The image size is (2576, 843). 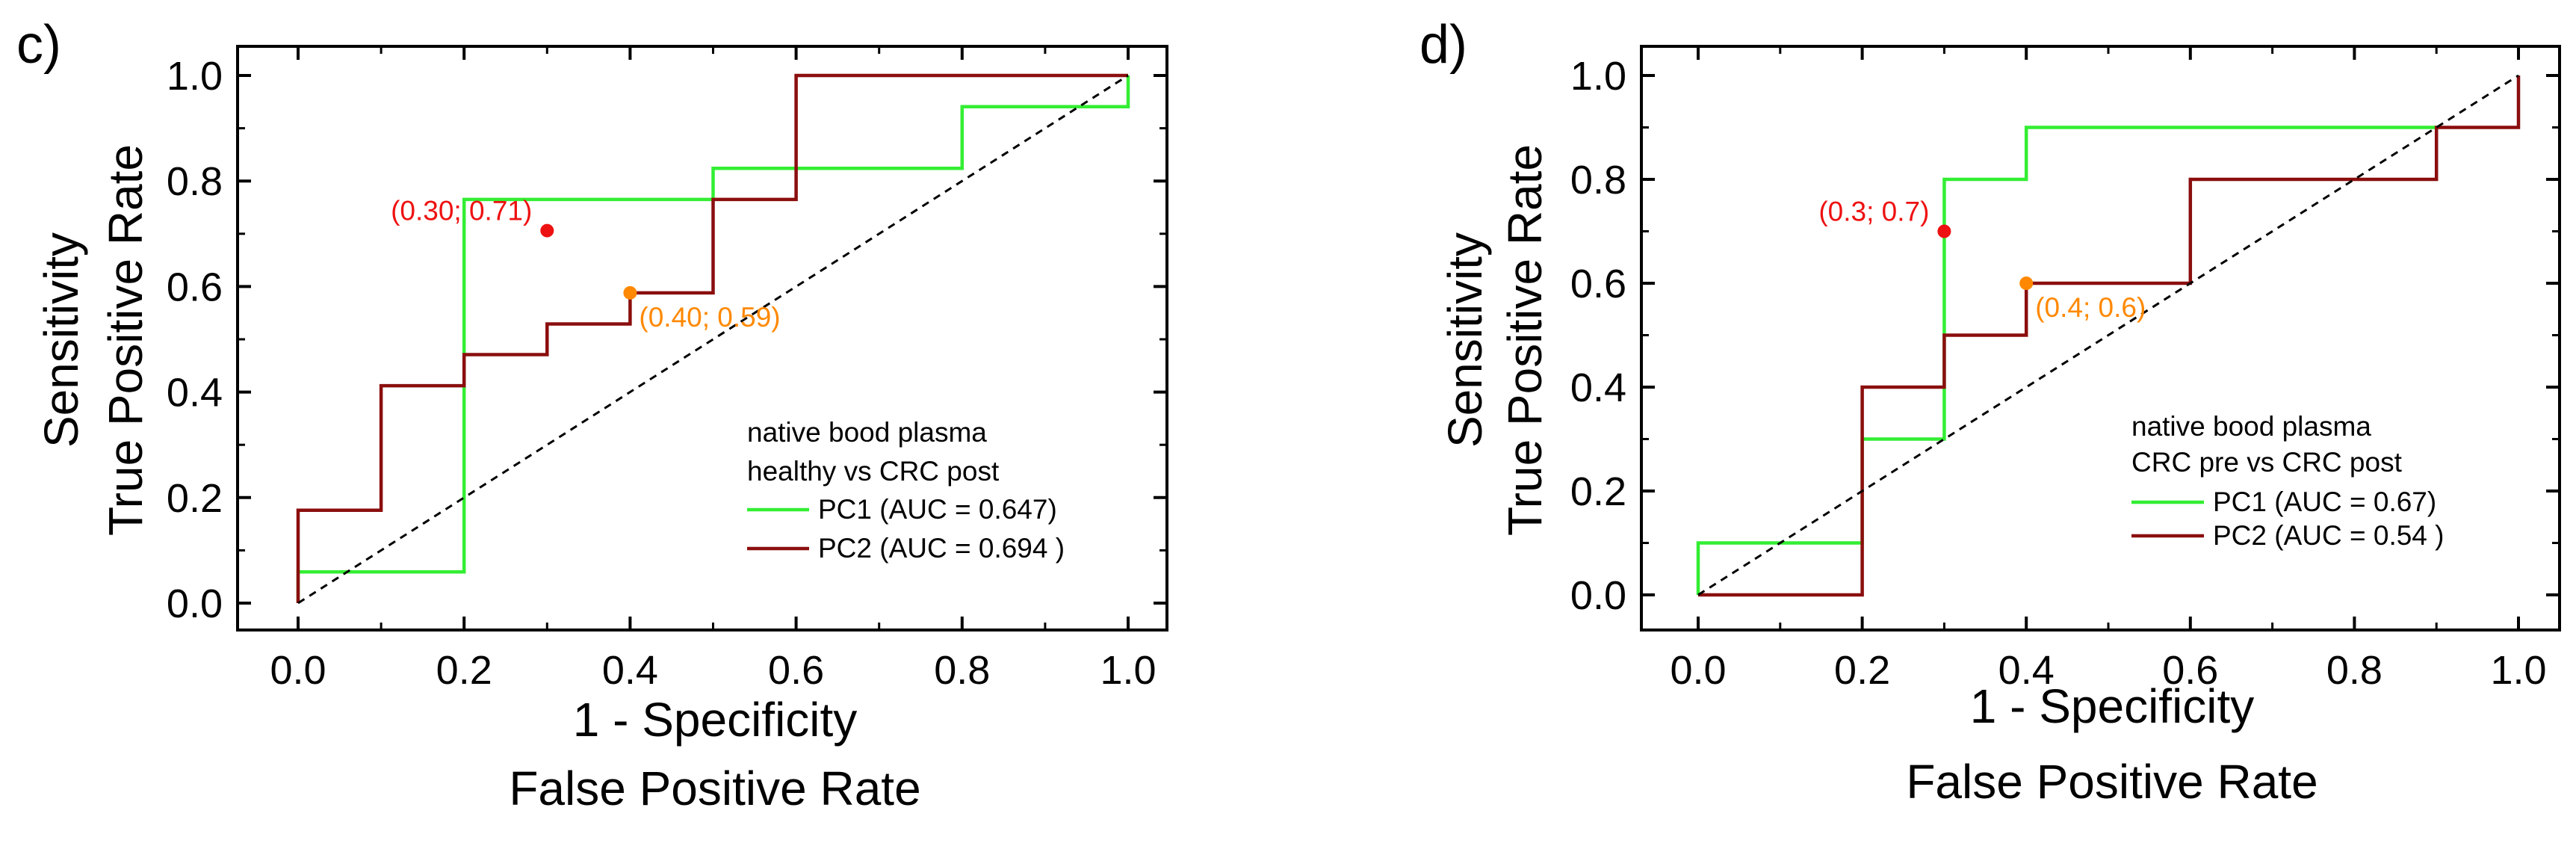 I want to click on cutoff-point-label: (0.3; 0.7), so click(x=1873, y=212).